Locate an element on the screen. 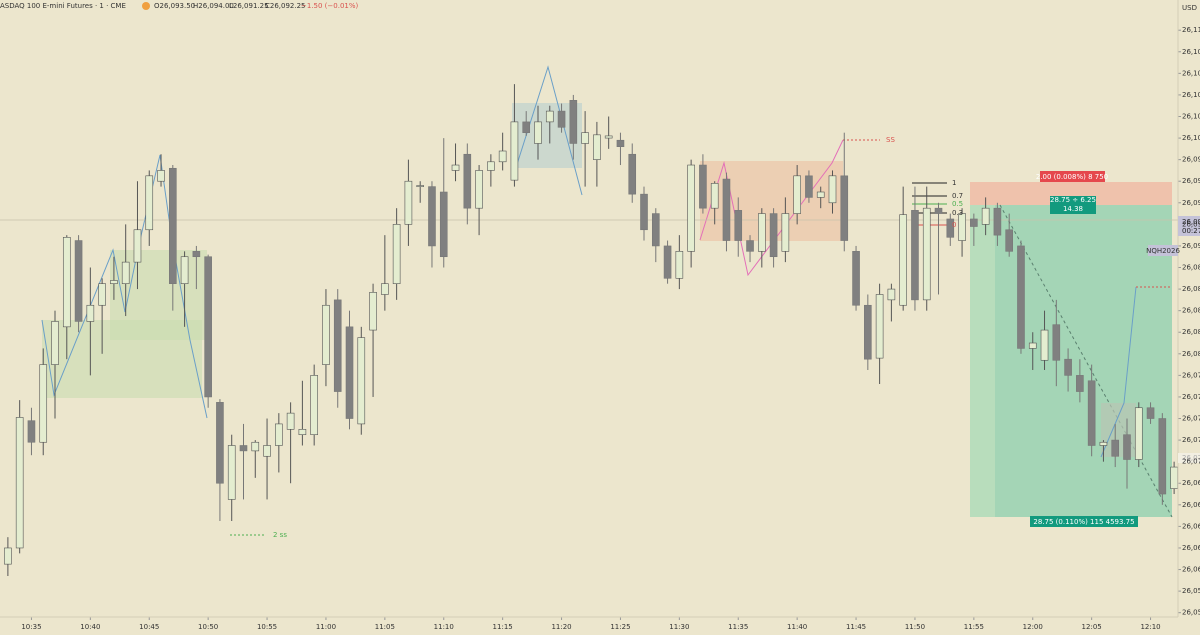  quote-close: C26,092.25 is located at coordinates (285, 6).